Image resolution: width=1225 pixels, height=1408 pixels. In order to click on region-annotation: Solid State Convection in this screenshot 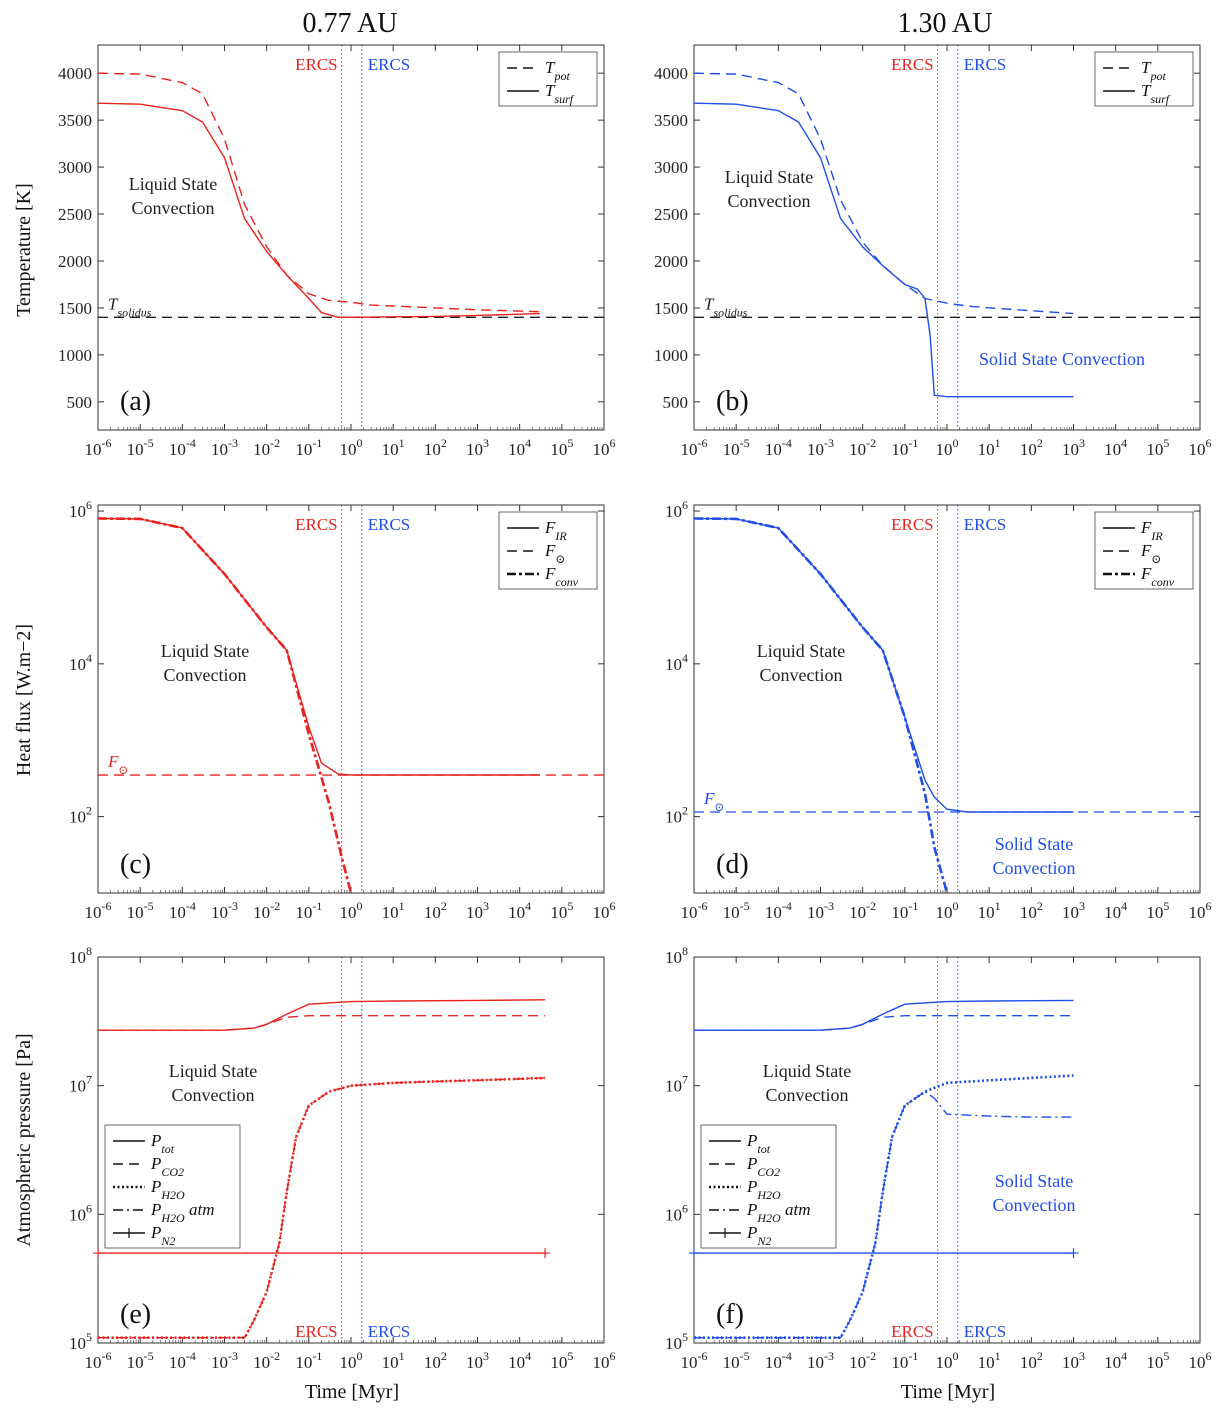, I will do `click(1062, 359)`.